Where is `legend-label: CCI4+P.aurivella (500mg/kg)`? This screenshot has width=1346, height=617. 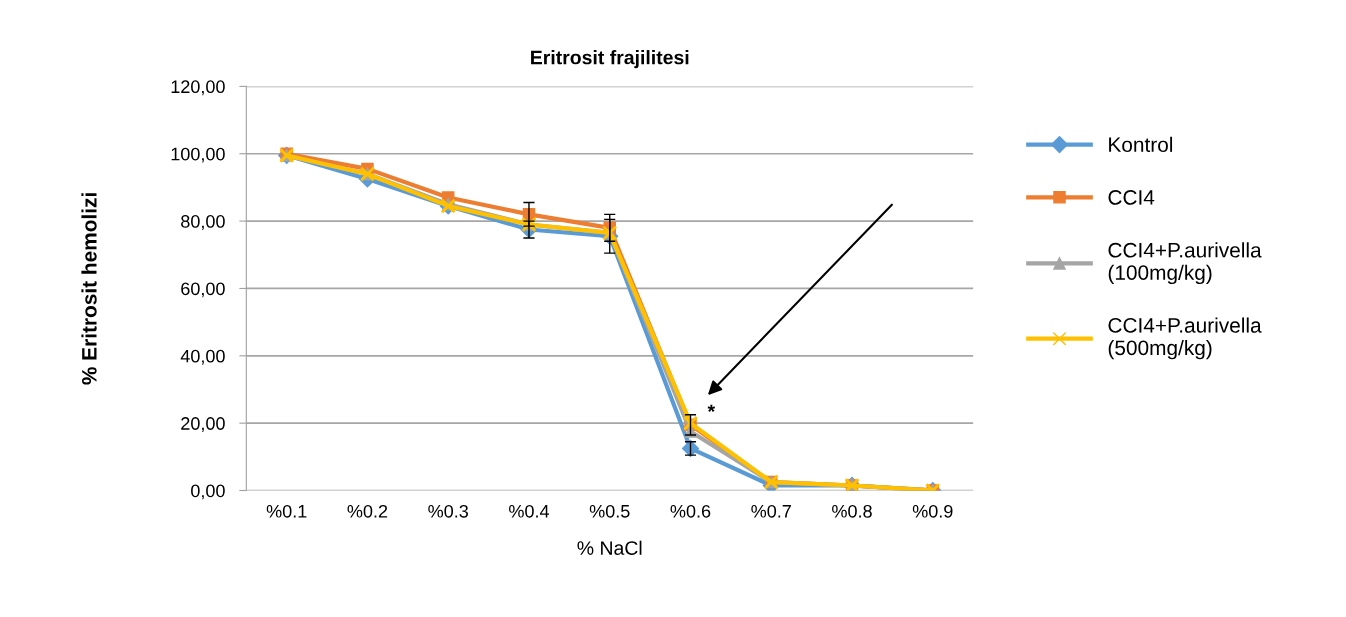
legend-label: CCI4+P.aurivella (500mg/kg) is located at coordinates (1185, 338).